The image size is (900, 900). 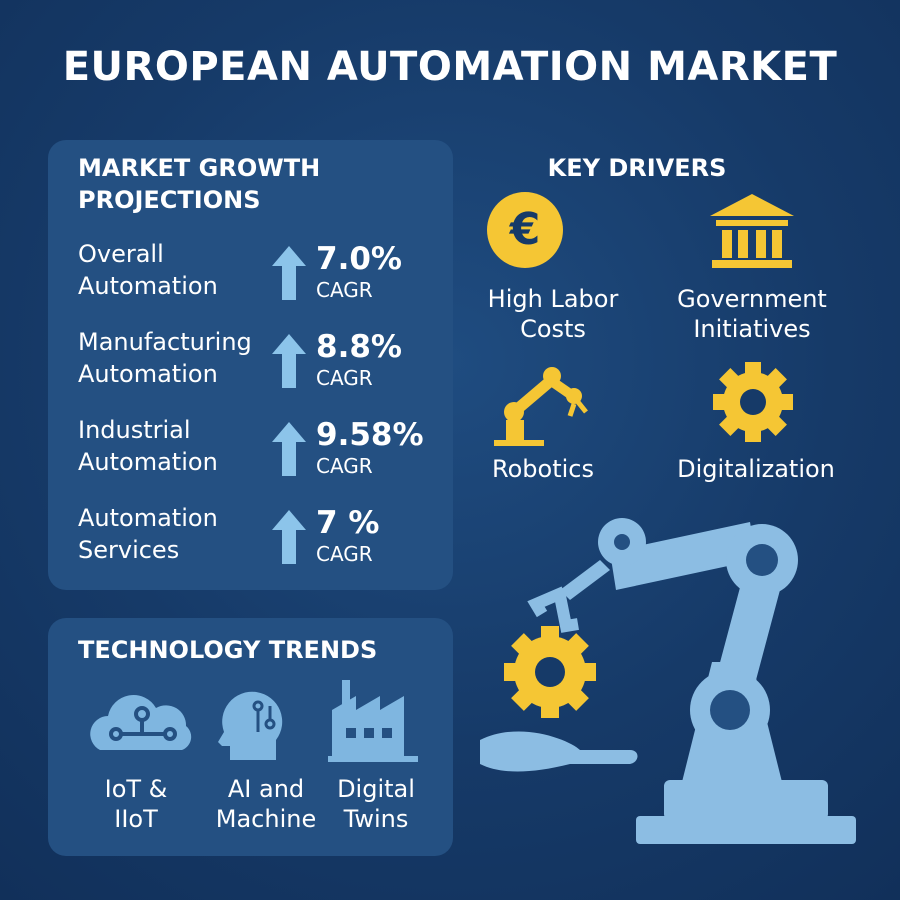 I want to click on growth-value: 8.8%, so click(x=359, y=347).